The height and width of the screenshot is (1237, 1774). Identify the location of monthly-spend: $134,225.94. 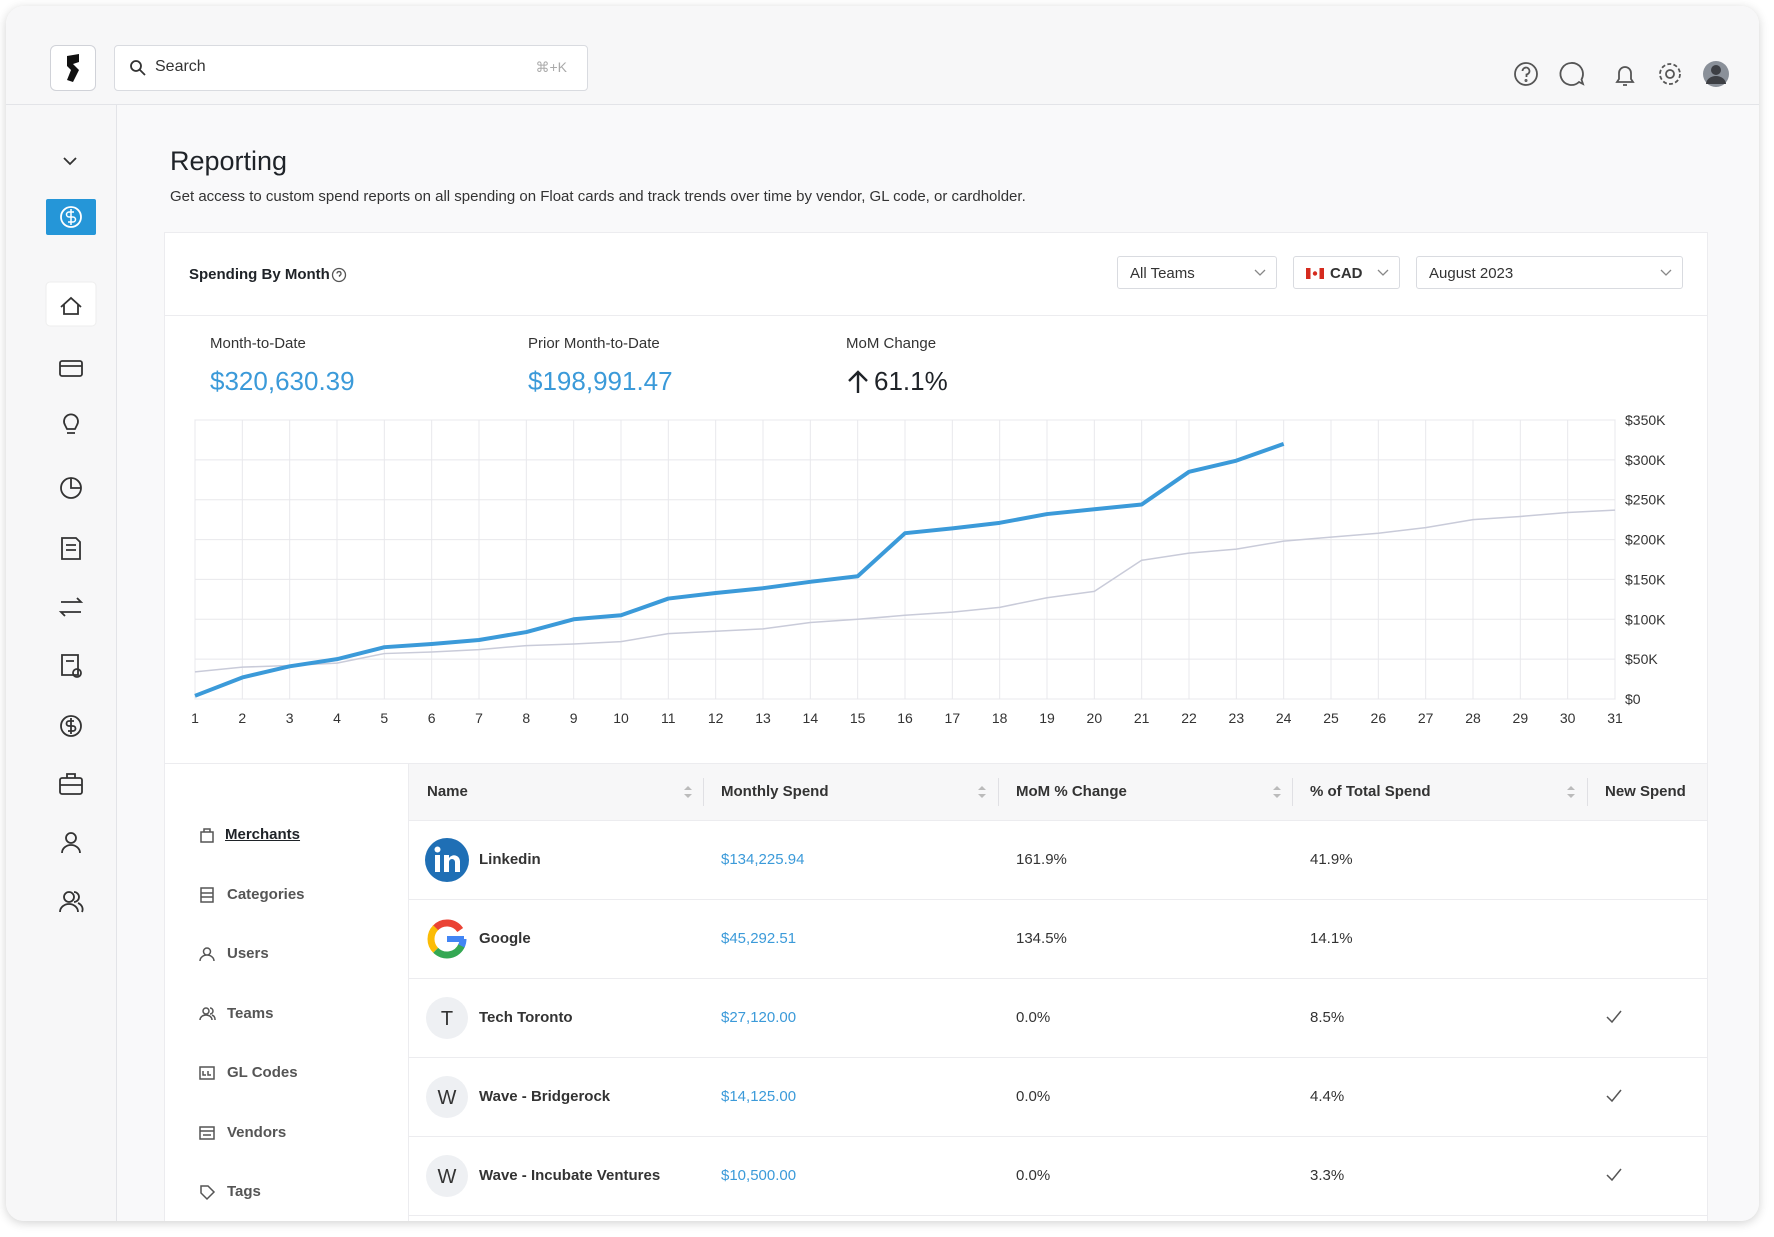
(763, 859).